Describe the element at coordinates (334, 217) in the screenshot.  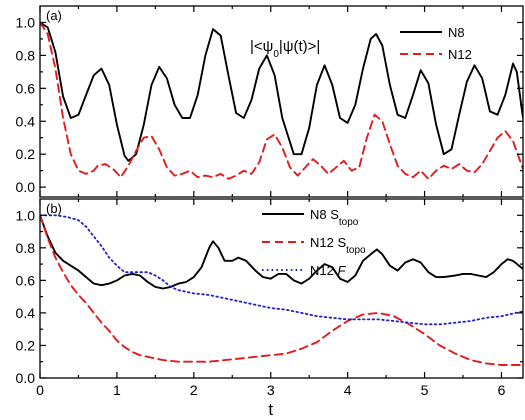
I see `legend-label: N8 Stopo` at that location.